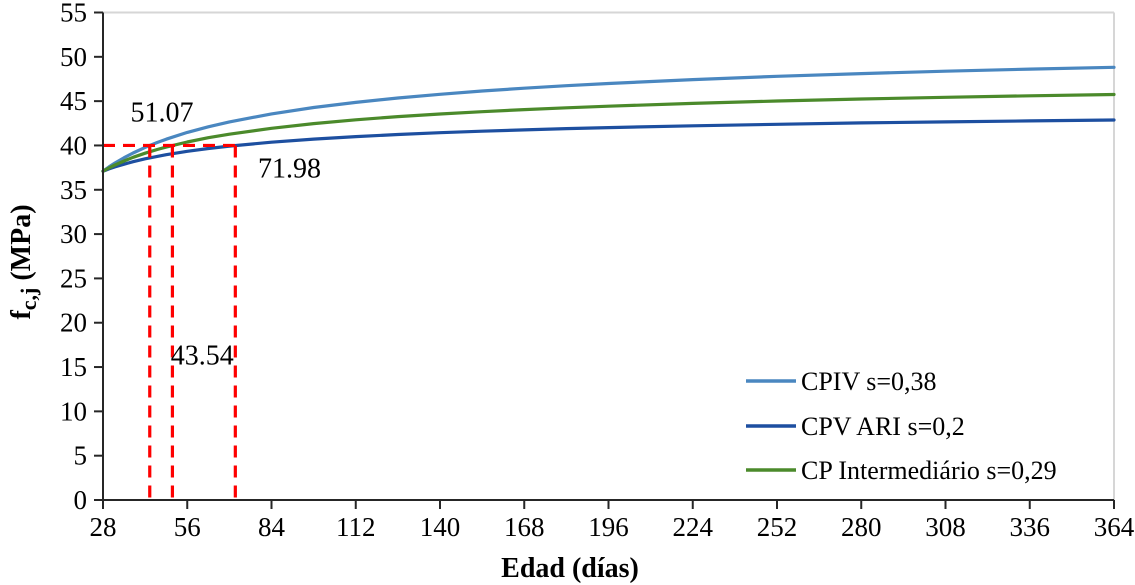 This screenshot has height=585, width=1135. What do you see at coordinates (945, 527) in the screenshot?
I see `x-tick-label: 308` at bounding box center [945, 527].